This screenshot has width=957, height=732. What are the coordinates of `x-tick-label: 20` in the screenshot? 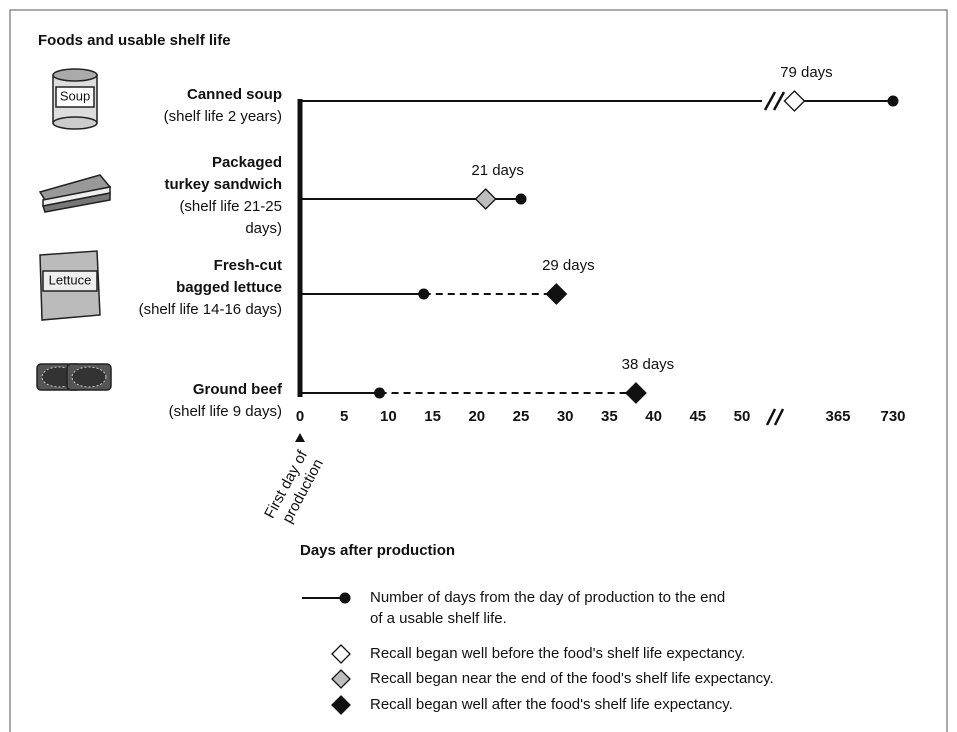 It's located at (476, 416).